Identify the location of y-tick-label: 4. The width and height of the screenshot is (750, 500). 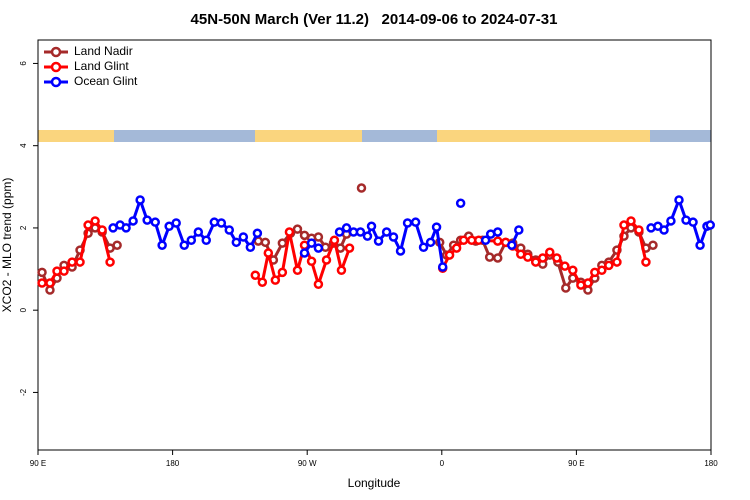
(23, 145).